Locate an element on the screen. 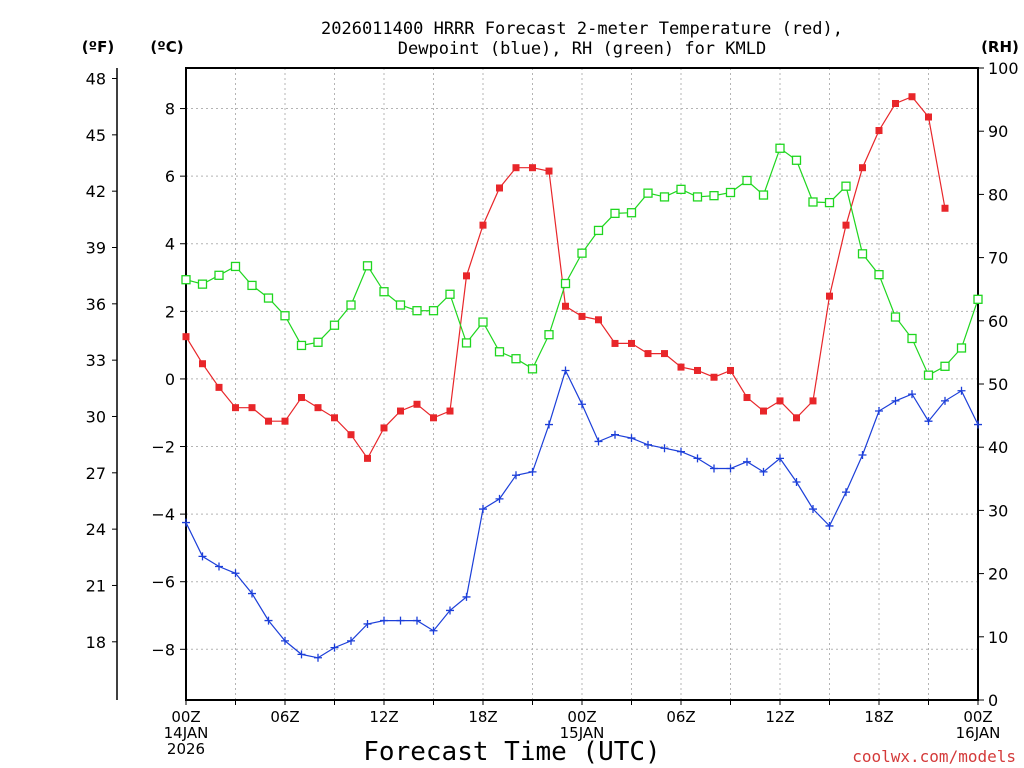 This screenshot has width=1024, height=768. fahrenheit-tick-label: 21 is located at coordinates (96, 585).